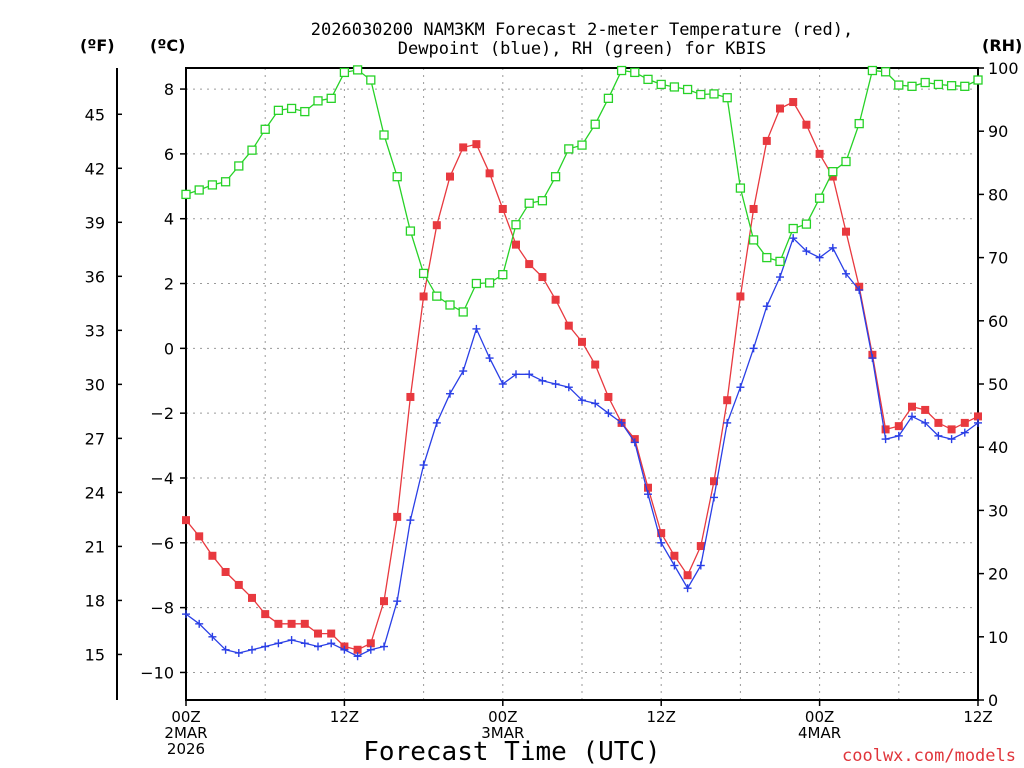  What do you see at coordinates (95, 384) in the screenshot?
I see `fahrenheit-tick-label: 30` at bounding box center [95, 384].